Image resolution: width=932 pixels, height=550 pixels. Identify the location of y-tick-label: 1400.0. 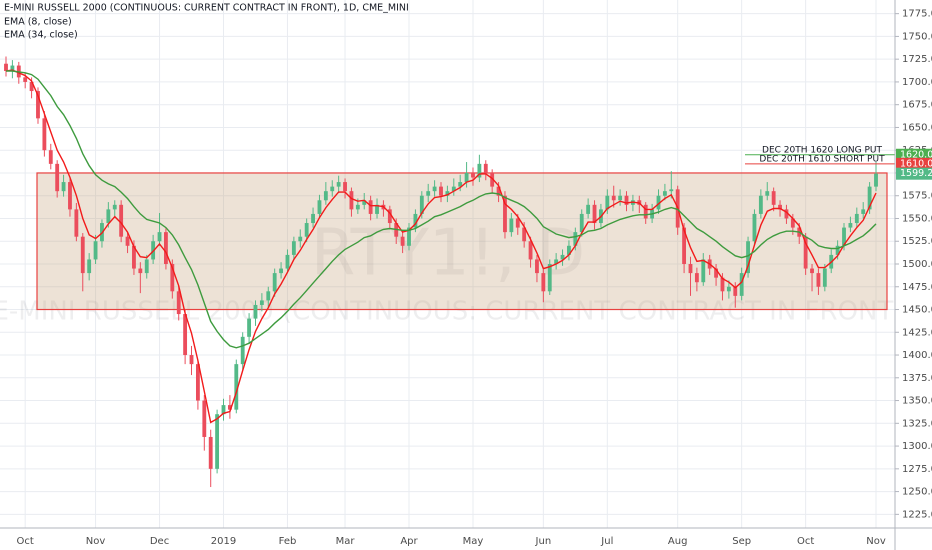
(917, 355).